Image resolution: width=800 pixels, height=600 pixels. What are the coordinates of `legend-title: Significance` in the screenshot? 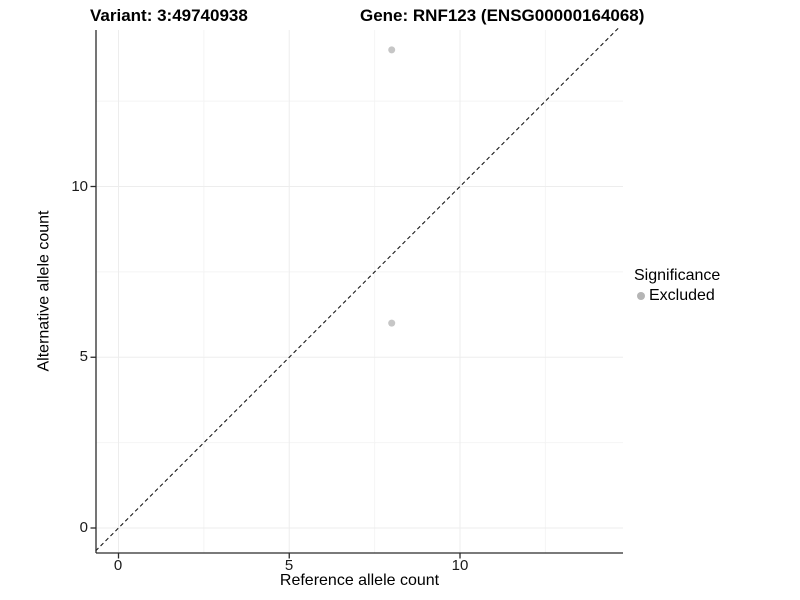 It's located at (677, 275).